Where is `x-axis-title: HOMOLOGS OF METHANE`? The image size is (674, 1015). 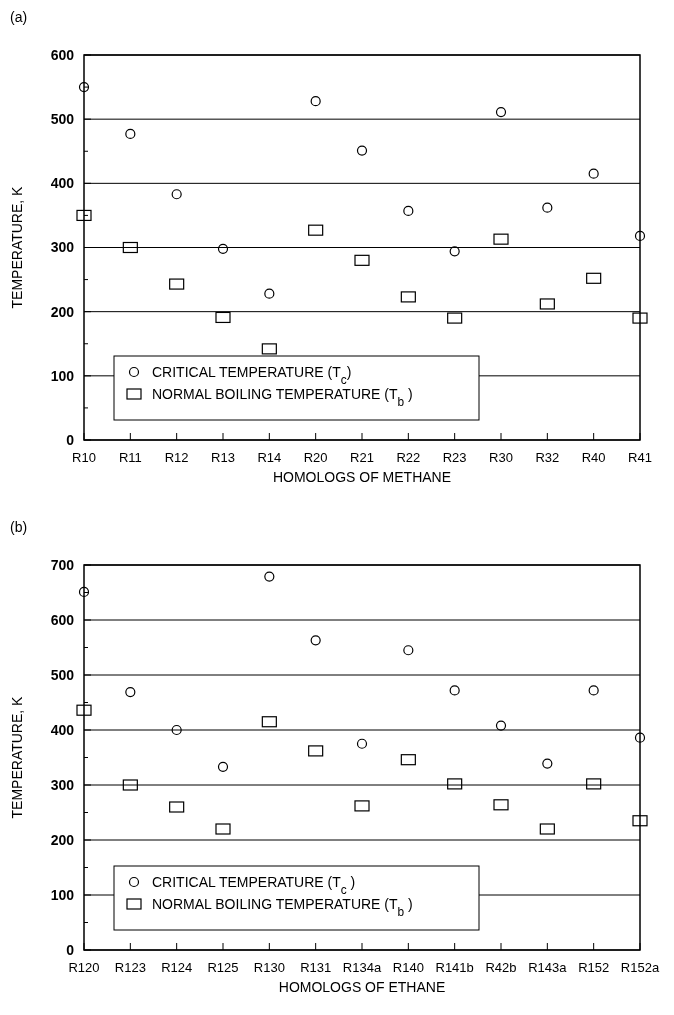
x-axis-title: HOMOLOGS OF METHANE is located at coordinates (362, 477).